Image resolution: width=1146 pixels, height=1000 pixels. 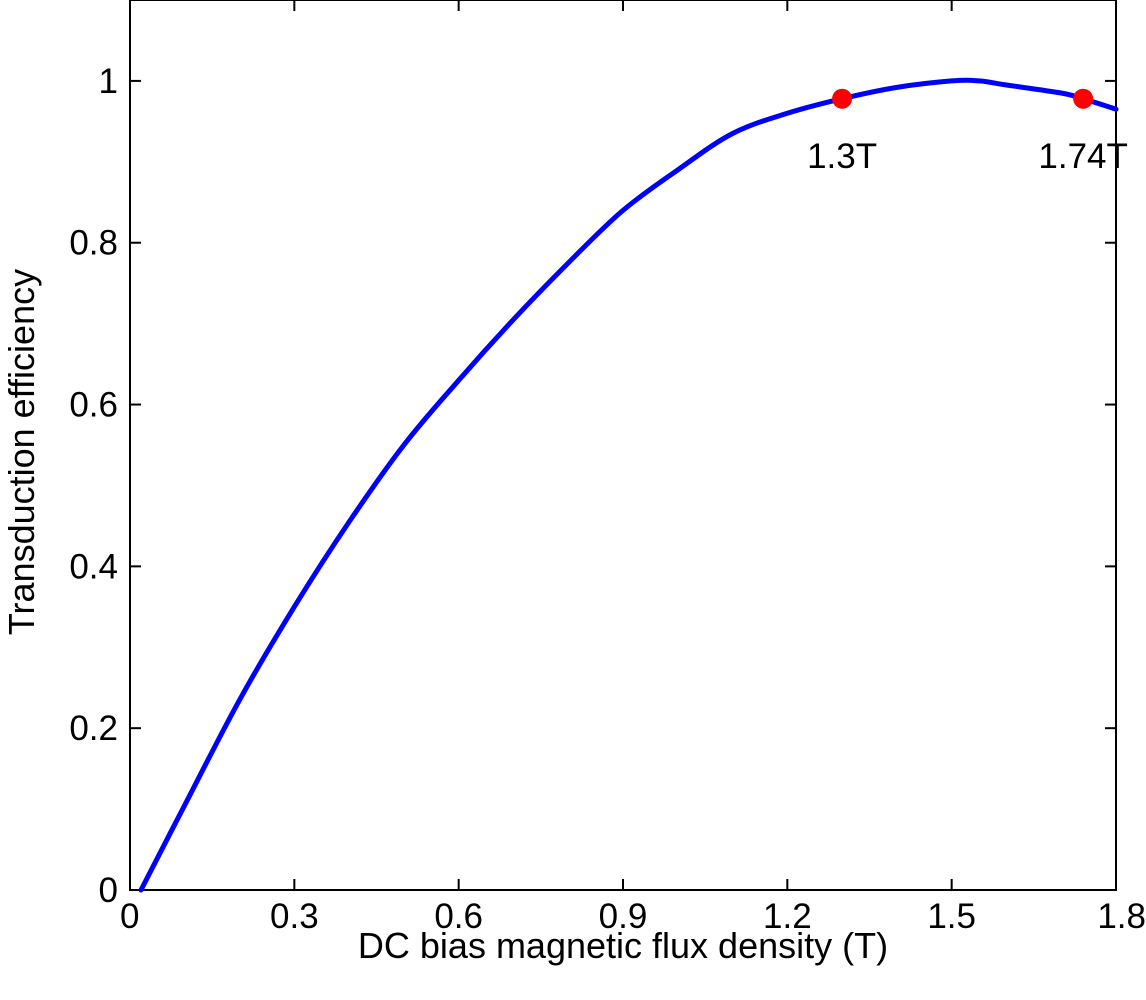 I want to click on x-tick-label: 0.6, so click(x=458, y=916).